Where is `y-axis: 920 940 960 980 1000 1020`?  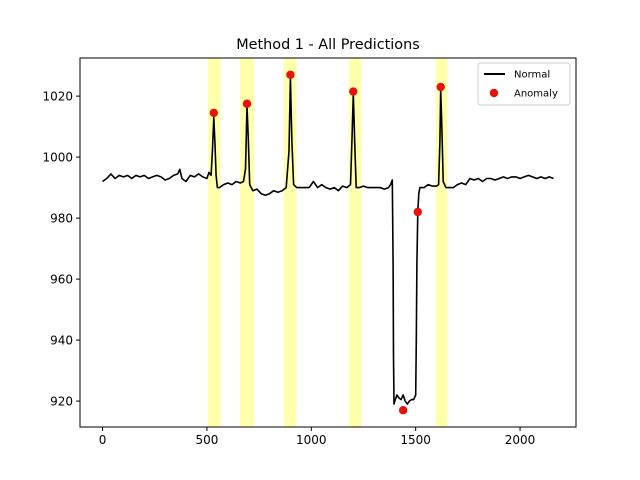
y-axis: 920 940 960 980 1000 1020 is located at coordinates (61, 249).